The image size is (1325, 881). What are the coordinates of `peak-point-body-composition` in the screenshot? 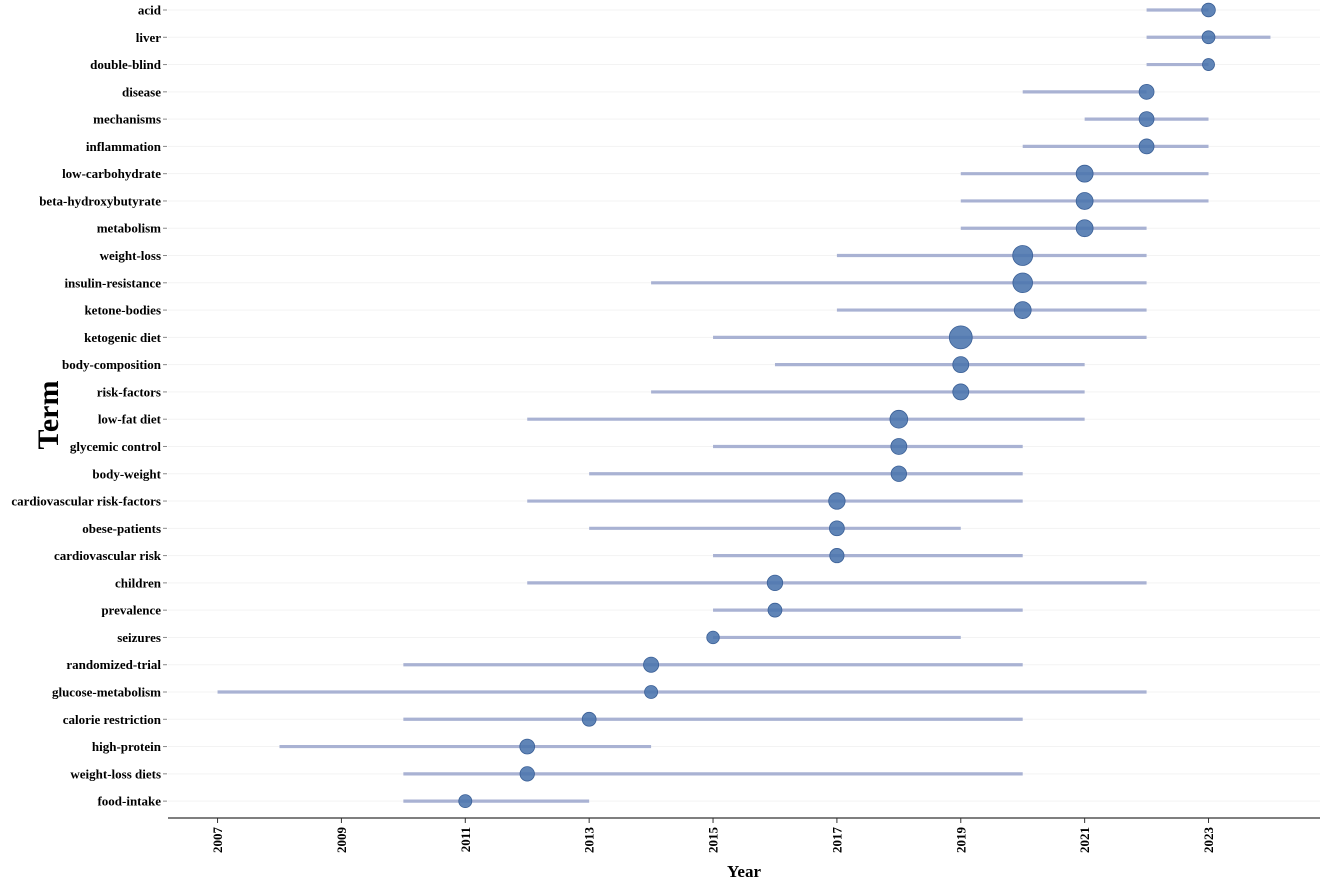 It's located at (961, 365).